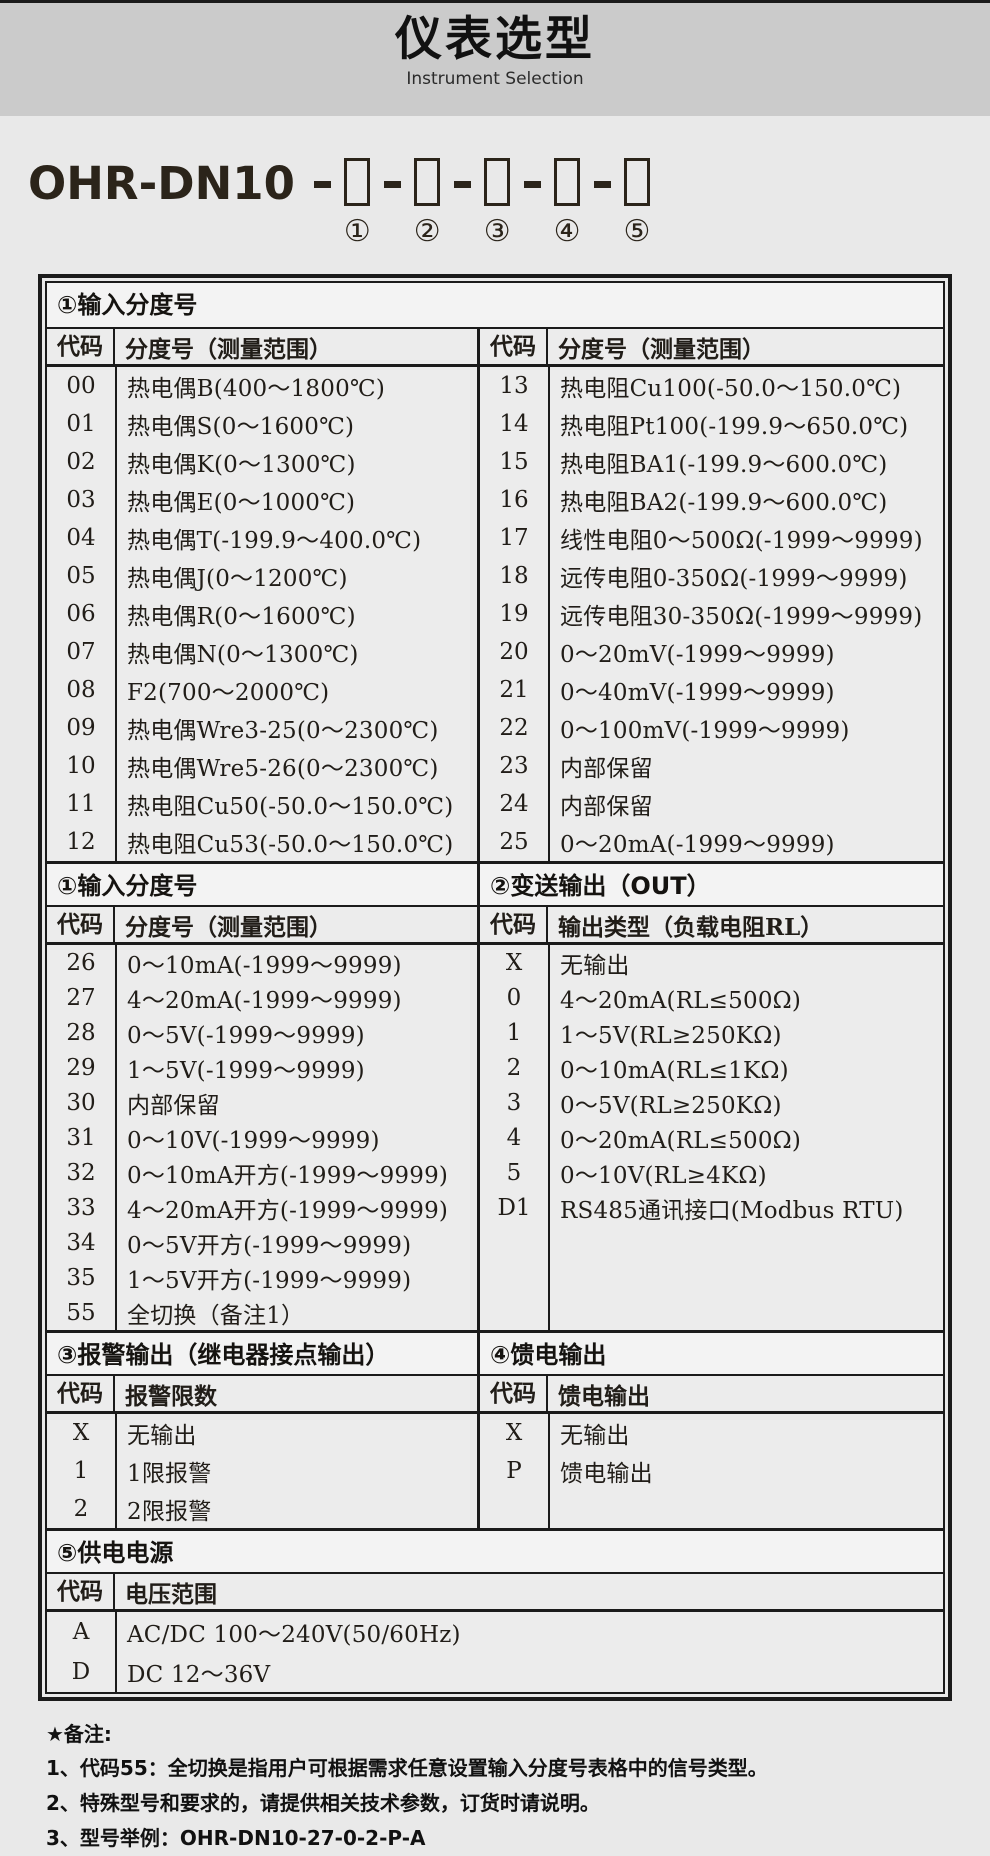  What do you see at coordinates (81, 1067) in the screenshot?
I see `code-cell: 29` at bounding box center [81, 1067].